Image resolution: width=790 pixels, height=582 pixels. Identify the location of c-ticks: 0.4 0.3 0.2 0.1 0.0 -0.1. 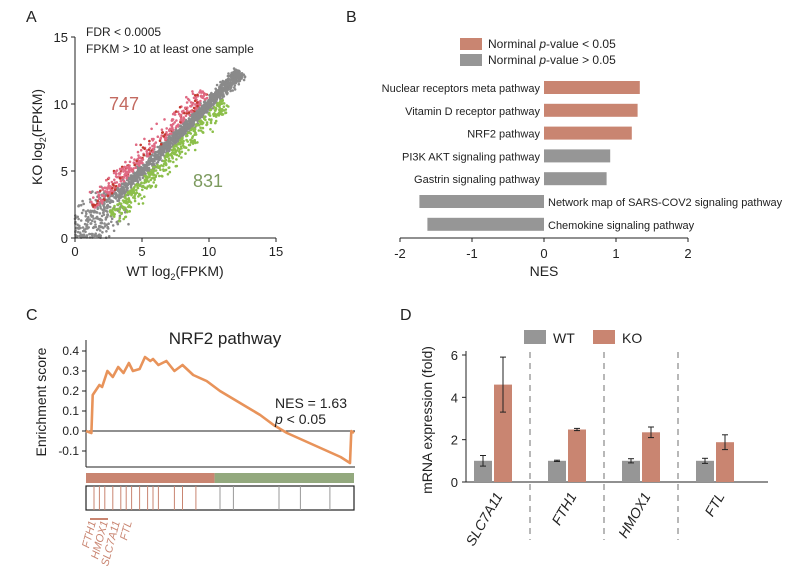
(72, 401).